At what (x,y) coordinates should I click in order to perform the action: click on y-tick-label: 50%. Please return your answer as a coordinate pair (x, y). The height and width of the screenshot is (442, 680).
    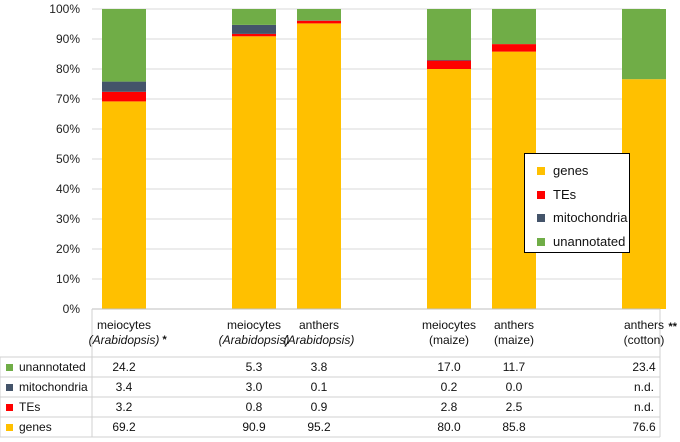
    Looking at the image, I should click on (68, 159).